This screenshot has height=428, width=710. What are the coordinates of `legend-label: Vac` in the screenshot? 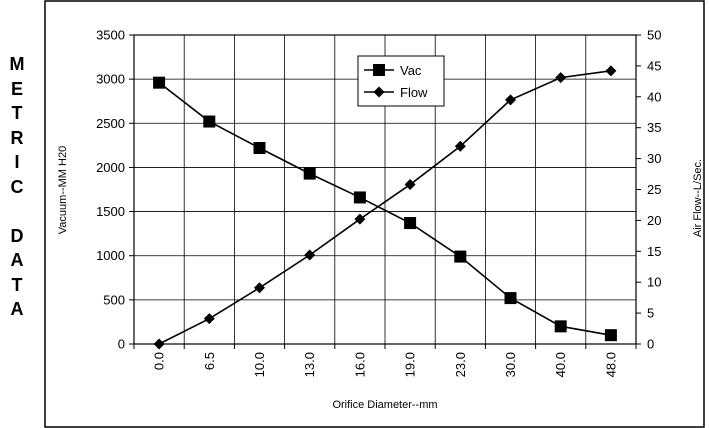 It's located at (411, 70).